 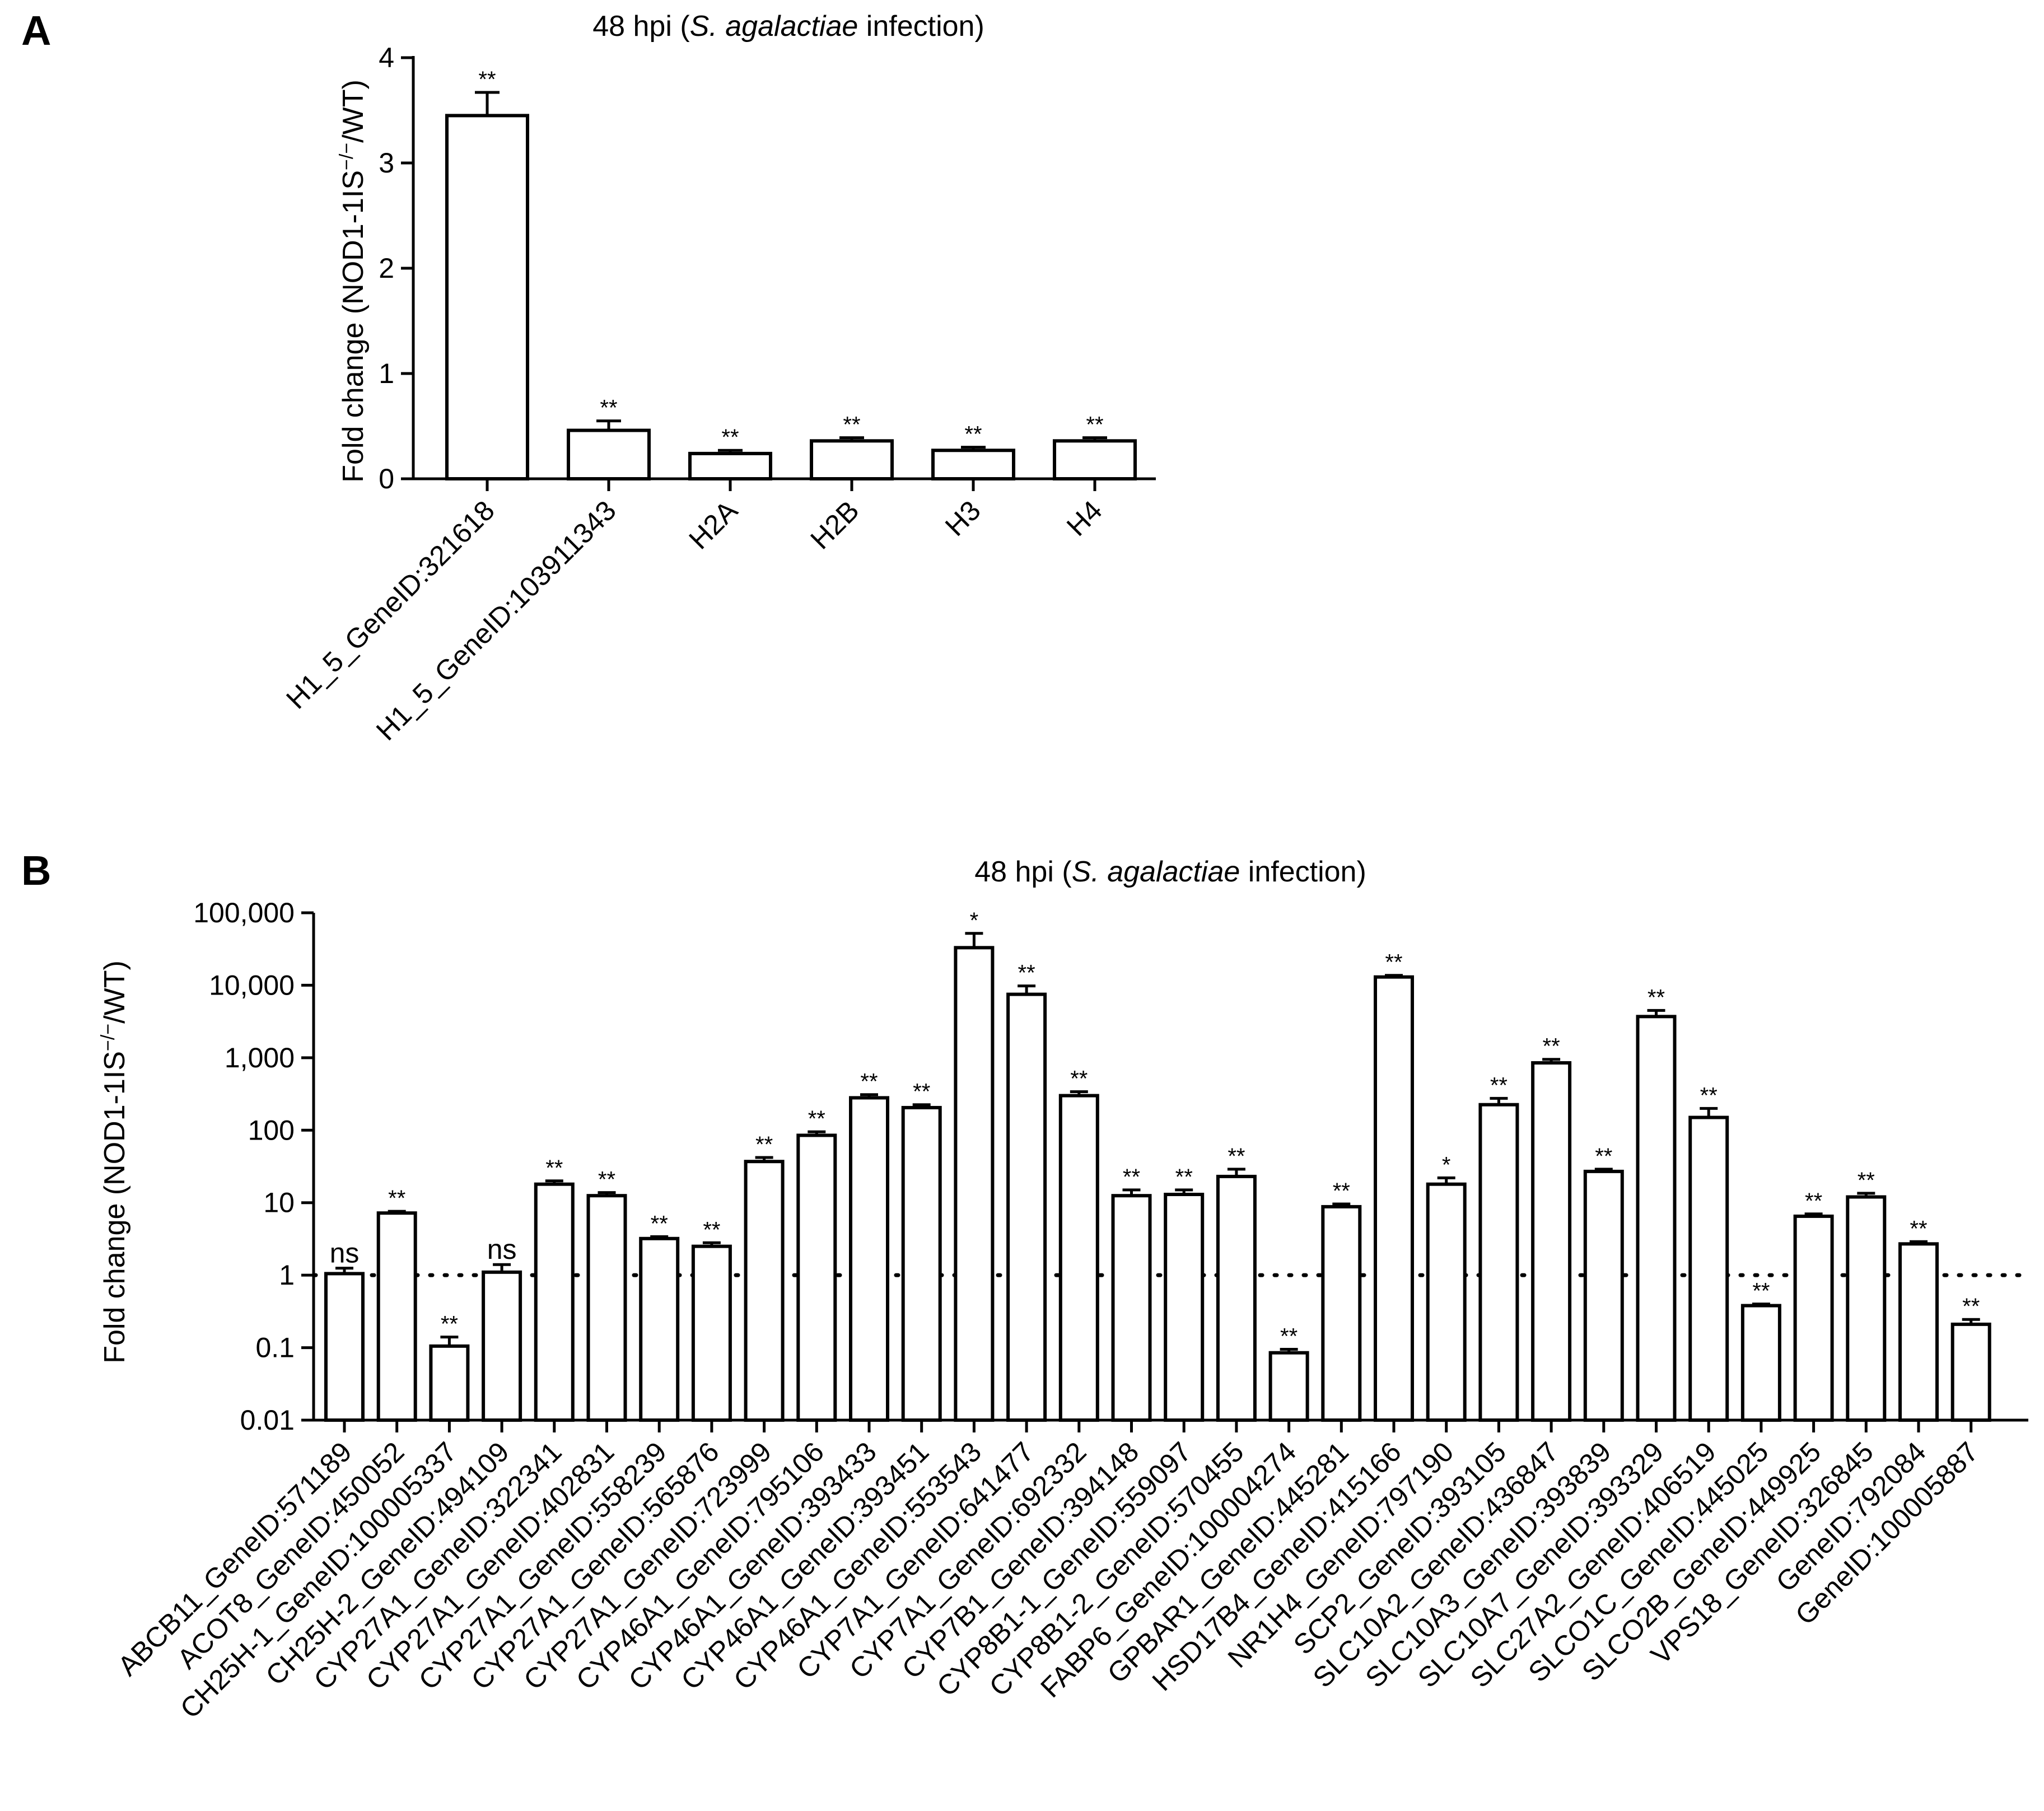 I want to click on chart-a-category-label: H1_5_GeneID:103911343, so click(x=496, y=620).